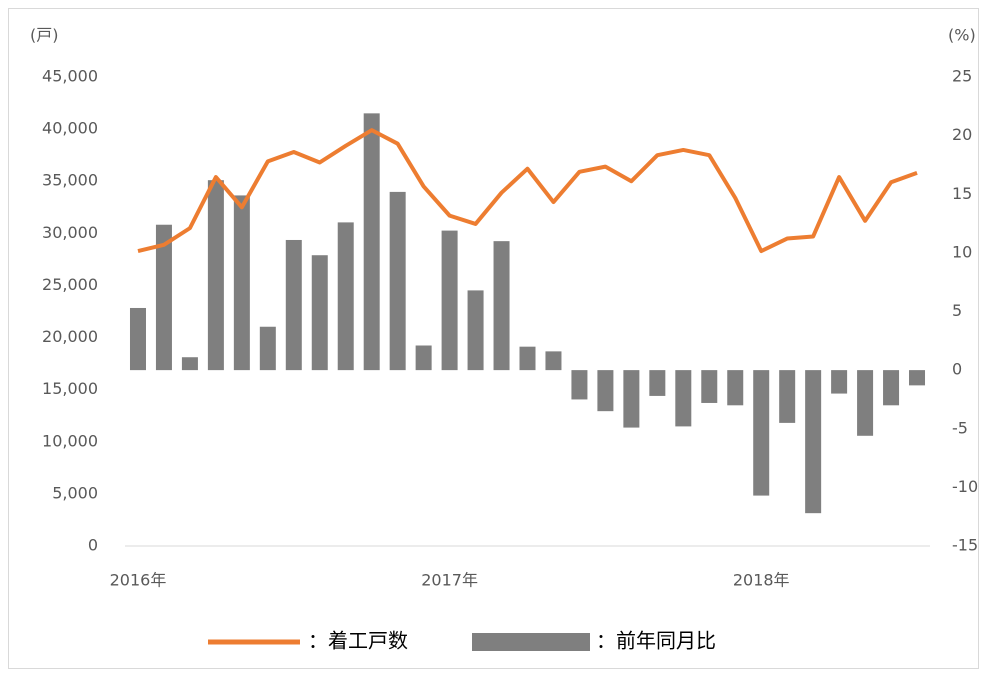 This screenshot has width=987, height=675. Describe the element at coordinates (957, 310) in the screenshot. I see `y2-tick-label: 5` at that location.